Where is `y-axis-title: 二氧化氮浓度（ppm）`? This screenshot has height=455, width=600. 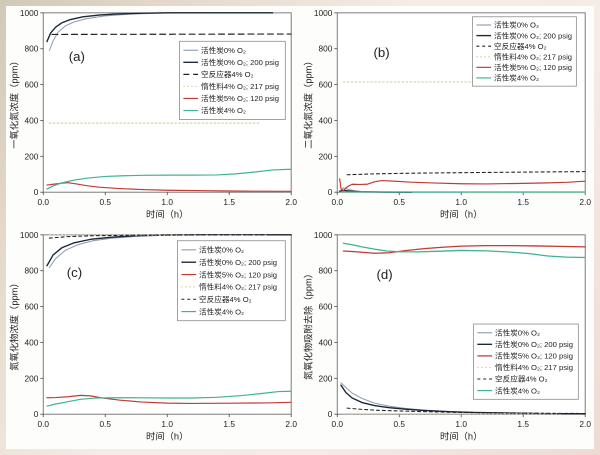
y-axis-title: 二氧化氮浓度（ppm） is located at coordinates (308, 102).